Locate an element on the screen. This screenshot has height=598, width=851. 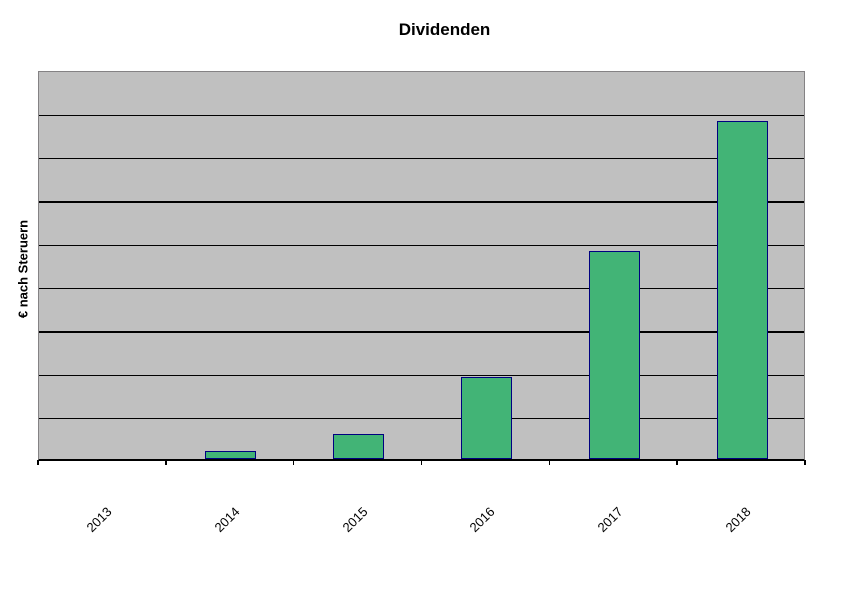
x-tick-label-2016: 2016 is located at coordinates (482, 520).